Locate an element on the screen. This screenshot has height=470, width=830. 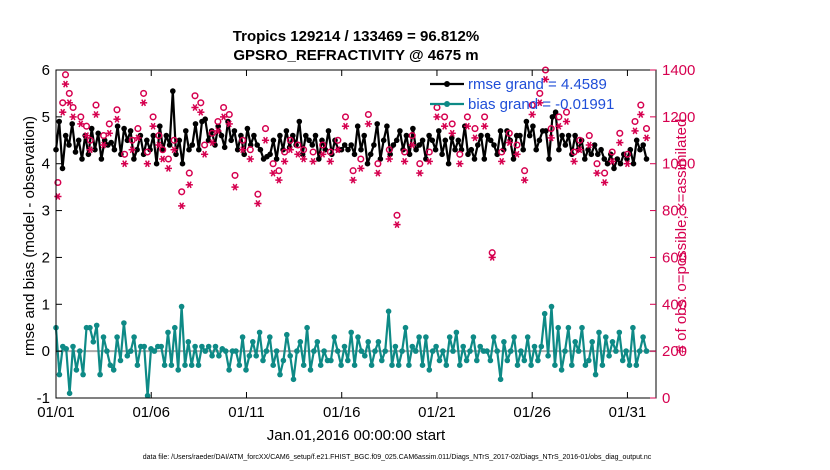
y2-tick-label: 400 is located at coordinates (674, 304).